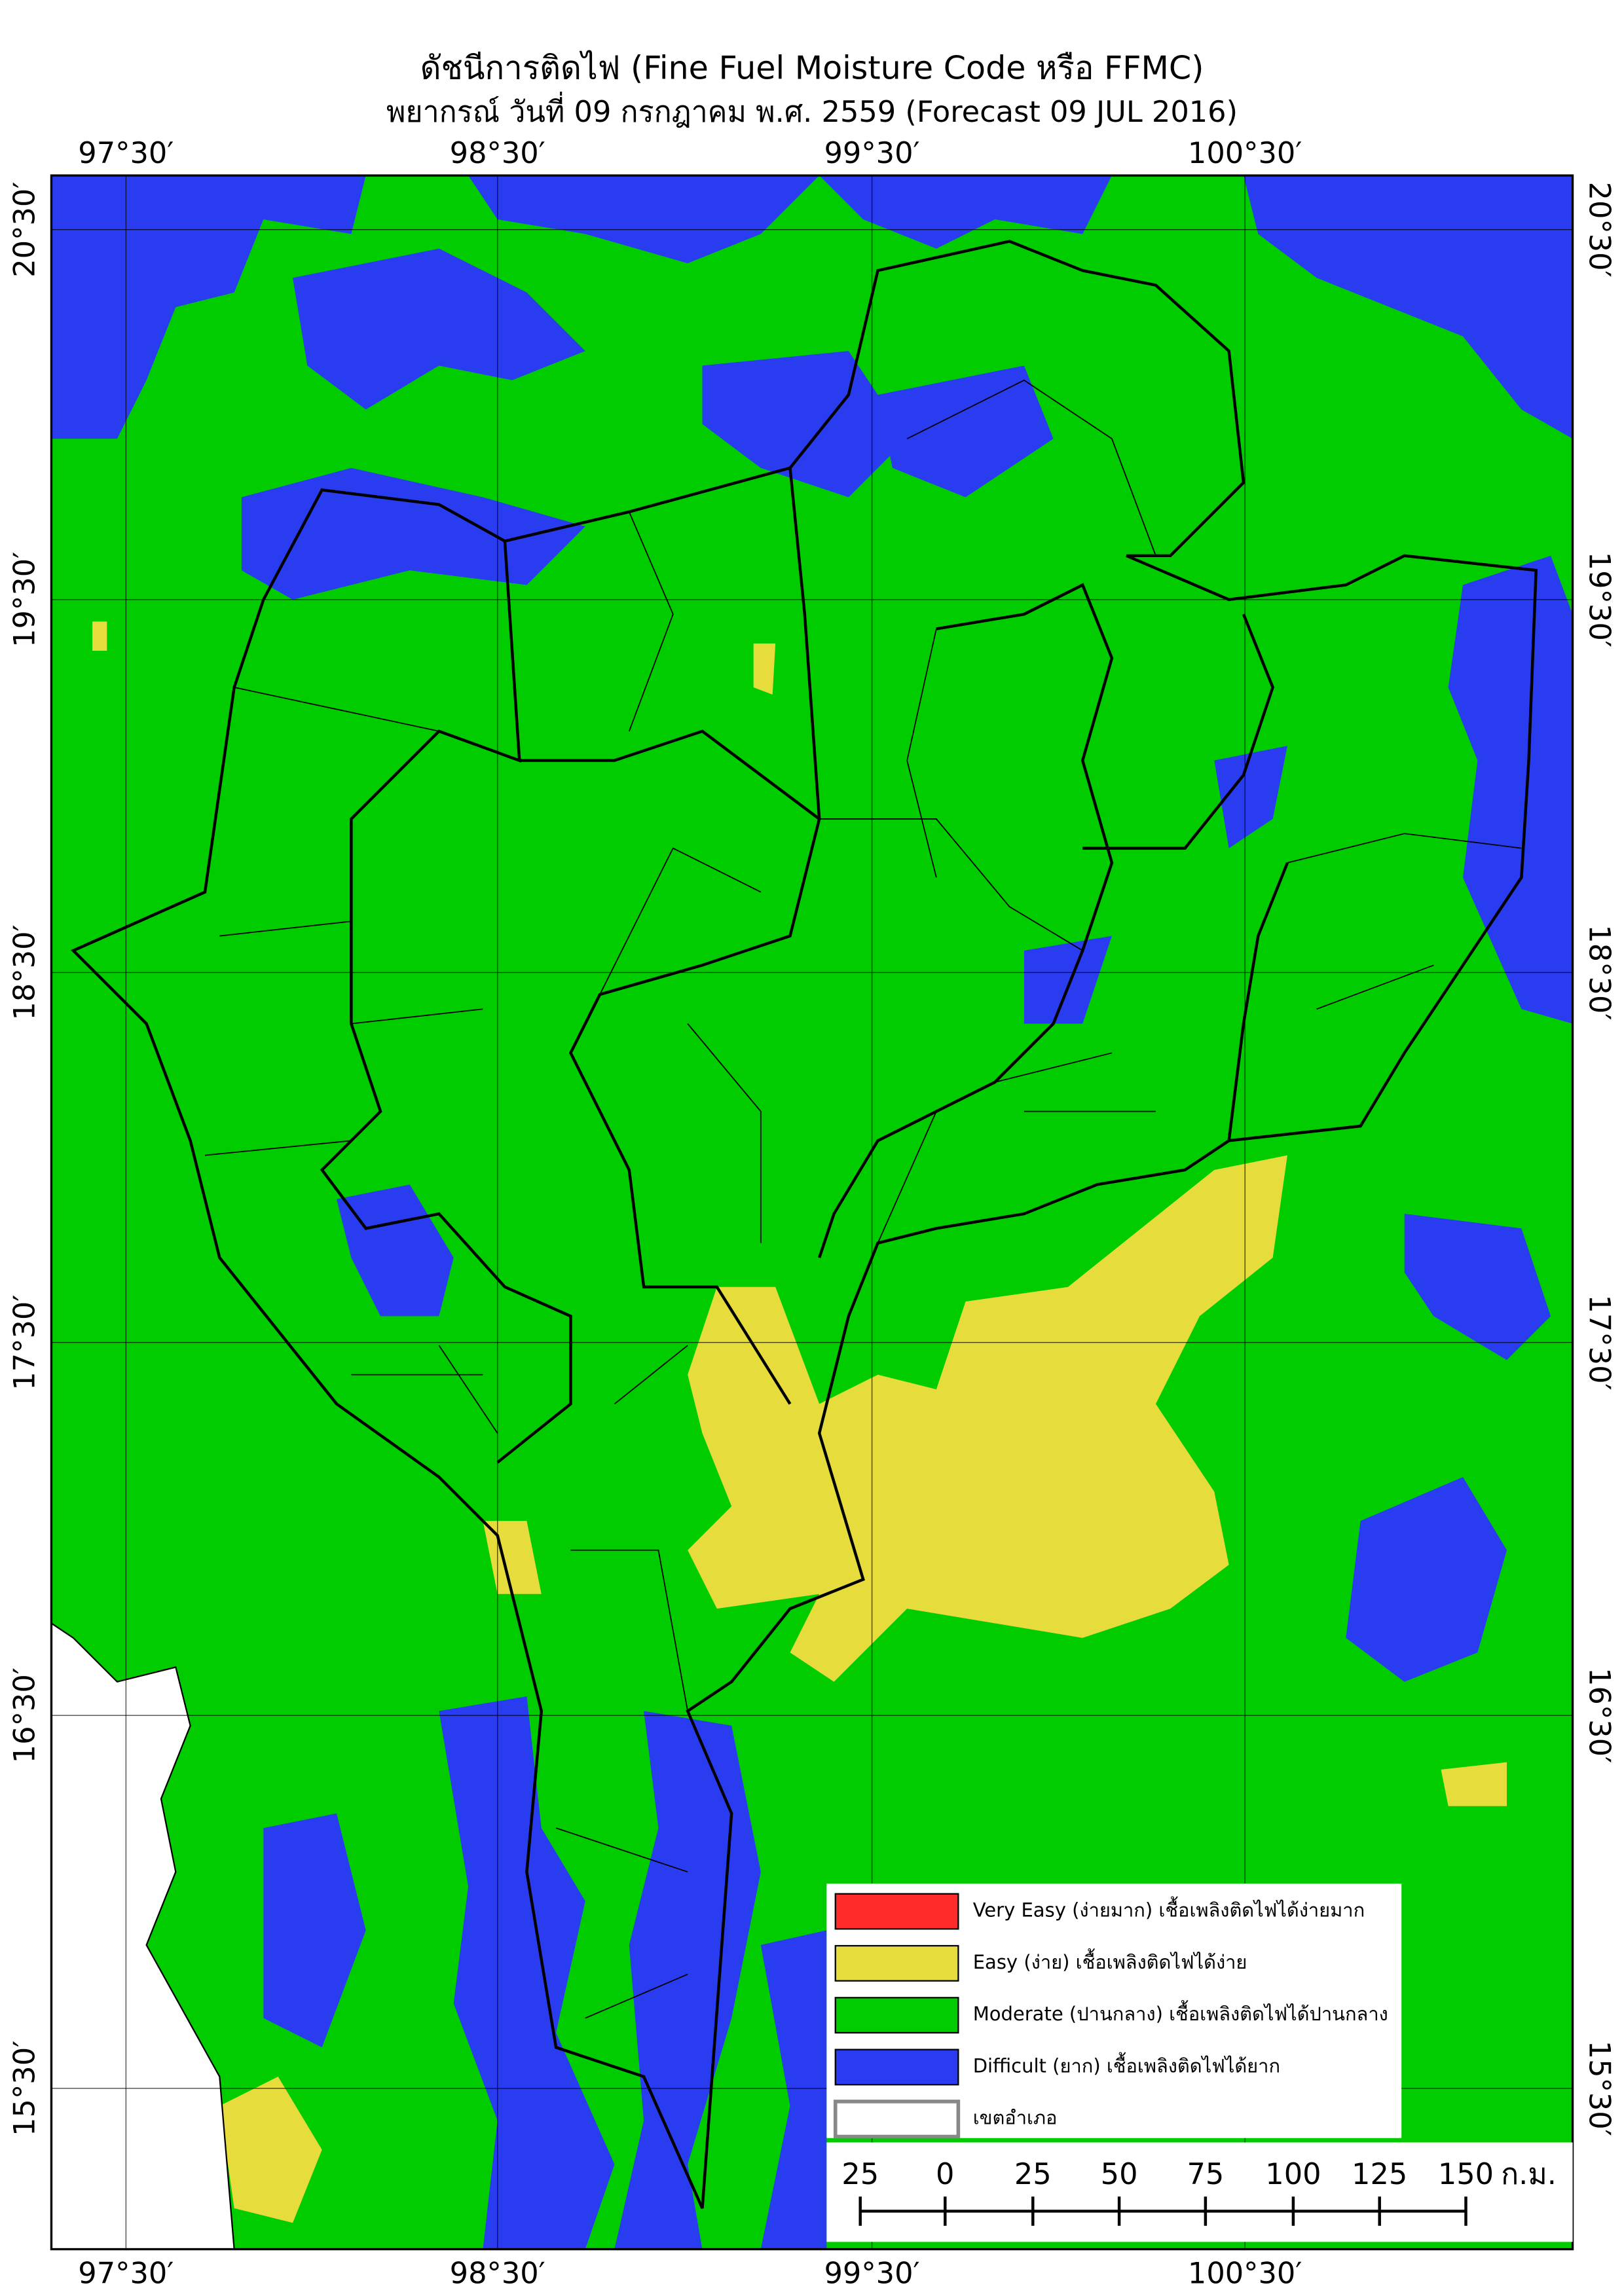  Describe the element at coordinates (1015, 2118) in the screenshot. I see `legend-label: เขตอำเภอ` at that location.